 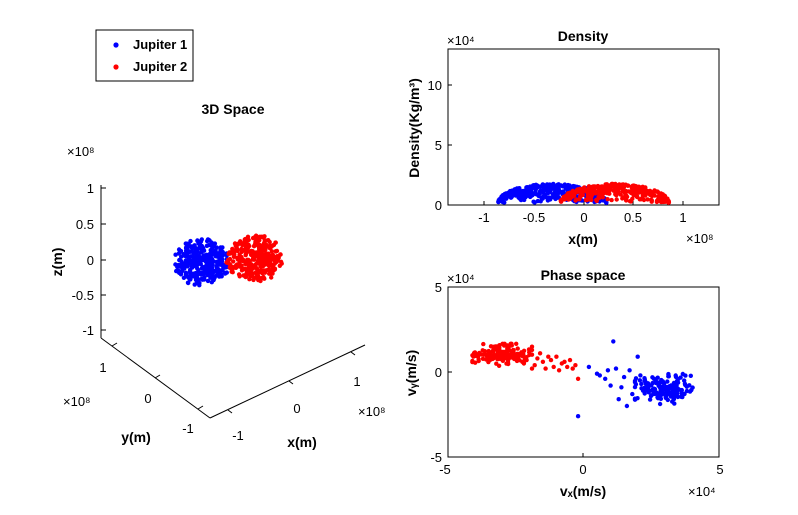 What do you see at coordinates (435, 85) in the screenshot?
I see `density-y-tick-label: 10` at bounding box center [435, 85].